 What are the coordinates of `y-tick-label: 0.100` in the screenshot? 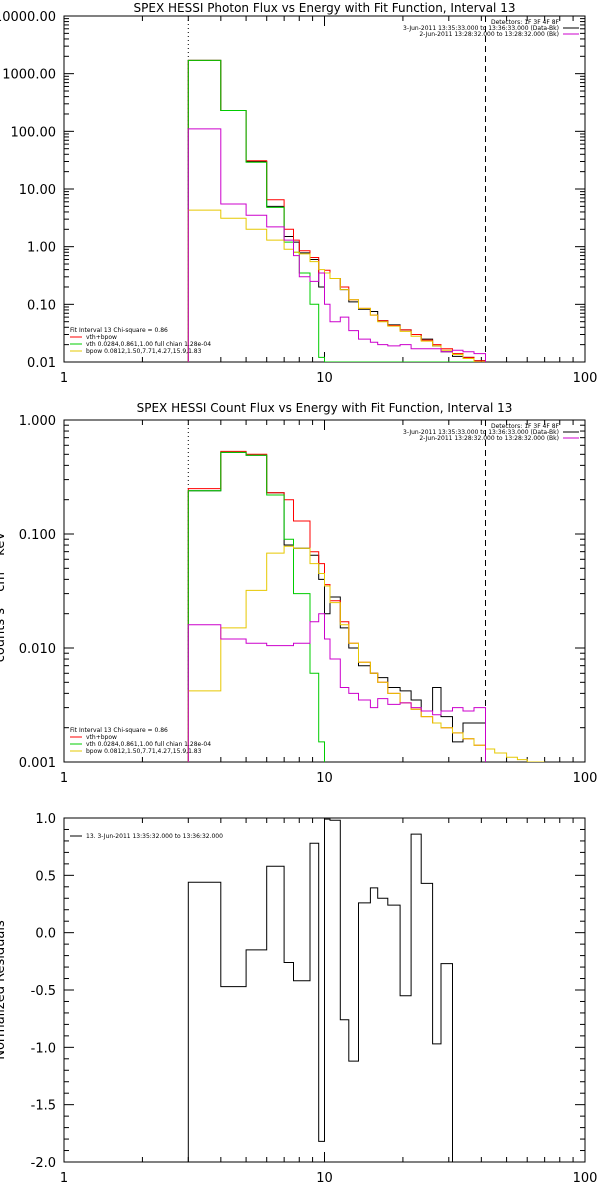 It's located at (37, 535).